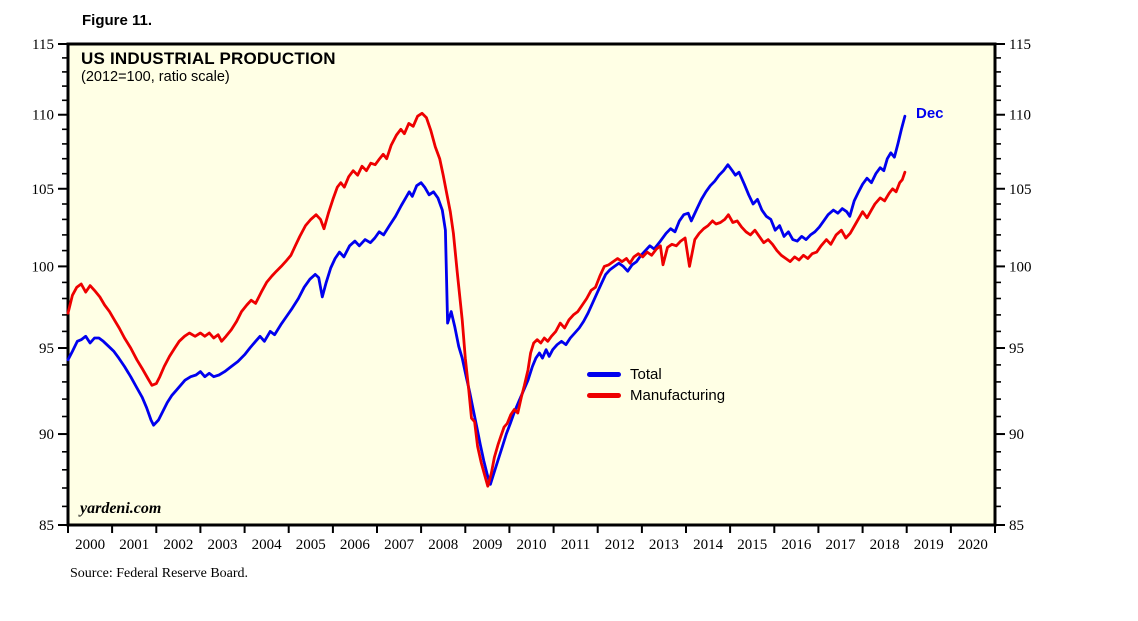 The image size is (1138, 621). What do you see at coordinates (46, 435) in the screenshot?
I see `y-axis-label-left: 90` at bounding box center [46, 435].